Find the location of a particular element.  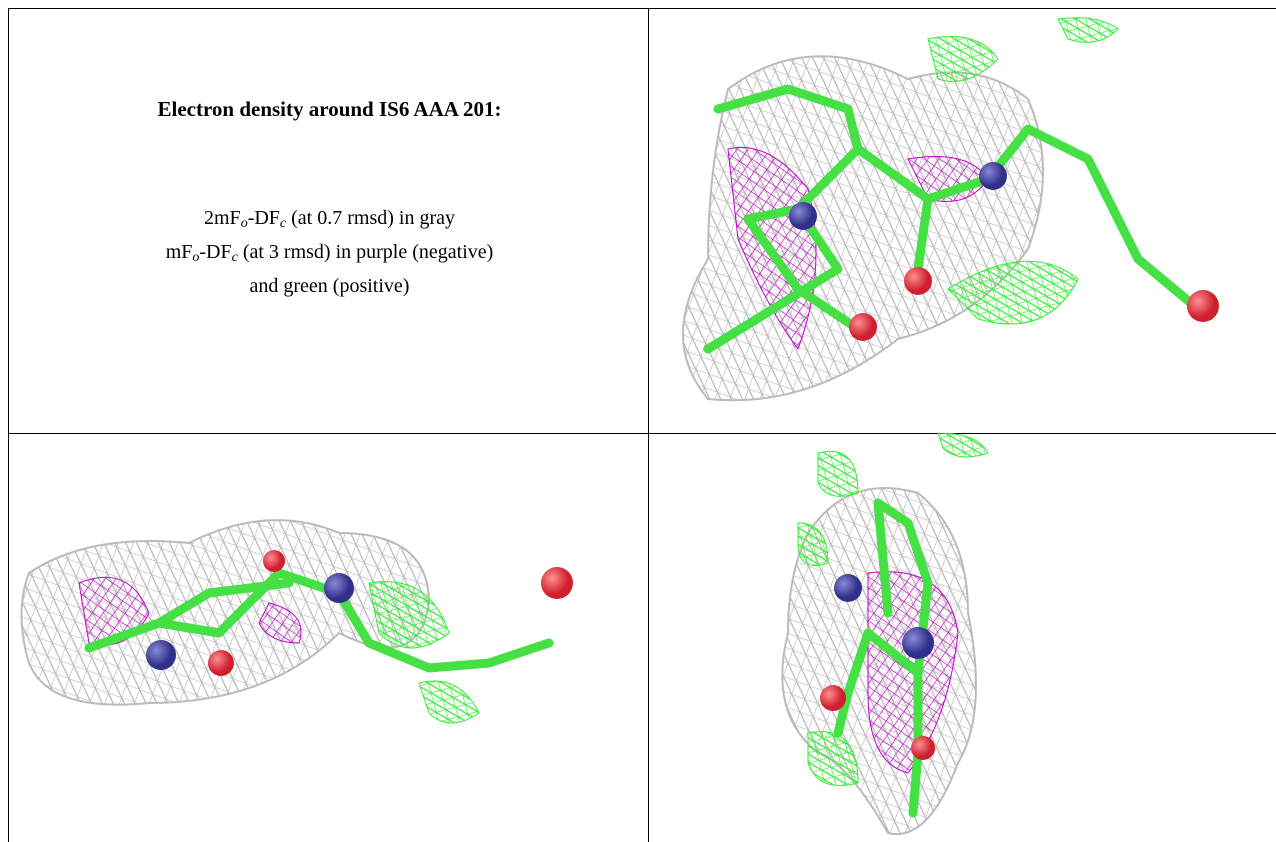

legend-text: mF is located at coordinates (179, 252).